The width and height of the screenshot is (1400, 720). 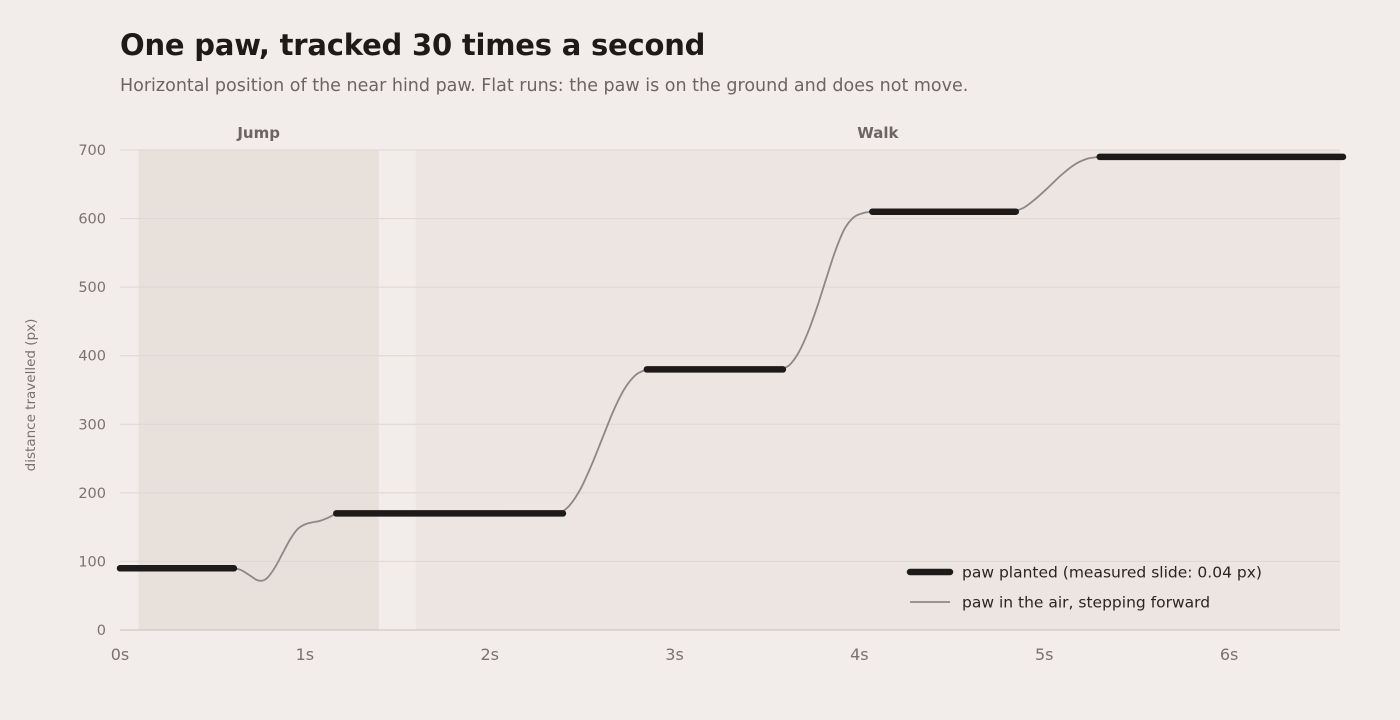 What do you see at coordinates (92, 288) in the screenshot?
I see `y-tick-500: 500` at bounding box center [92, 288].